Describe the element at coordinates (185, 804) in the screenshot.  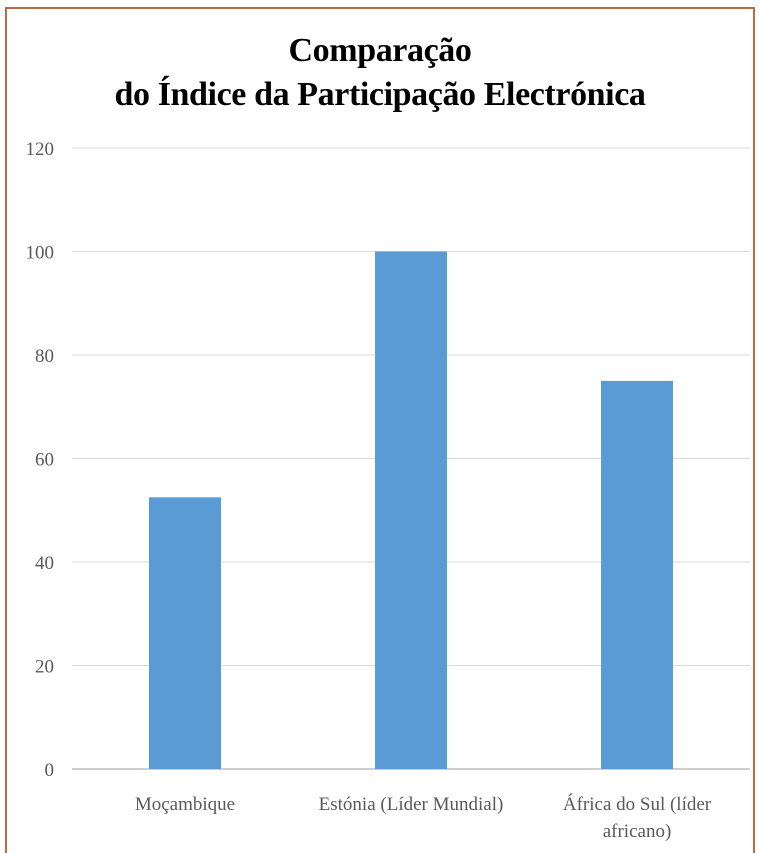
I see `x-tick-label: Moçambique` at that location.